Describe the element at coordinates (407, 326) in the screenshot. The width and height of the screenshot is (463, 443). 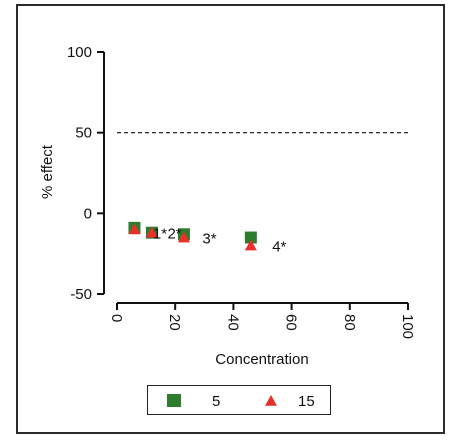
I see `x-tick-label: 100` at that location.